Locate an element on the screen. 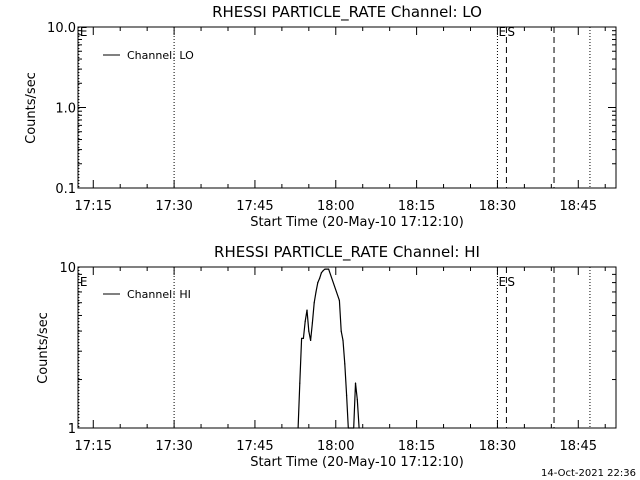 This screenshot has width=640, height=480. y-tick-label: 1.0 is located at coordinates (65, 109).